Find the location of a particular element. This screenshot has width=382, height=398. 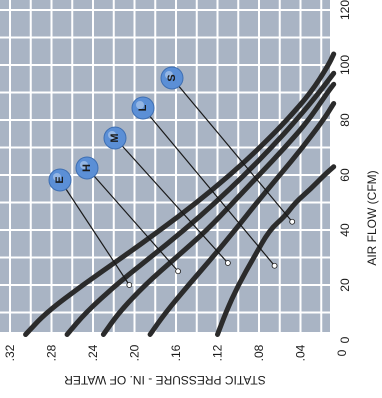

leader-line-e is located at coordinates (94, 232).